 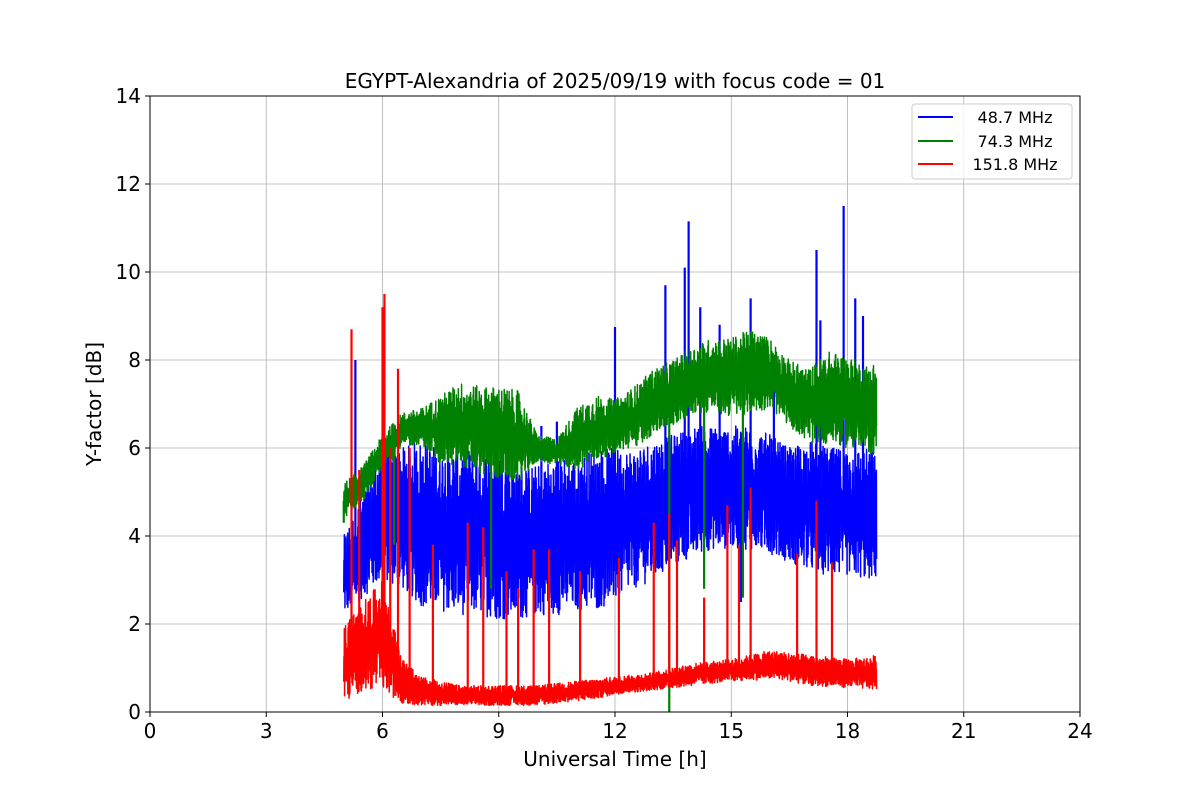 What do you see at coordinates (134, 624) in the screenshot?
I see `y-tick-label: 2` at bounding box center [134, 624].